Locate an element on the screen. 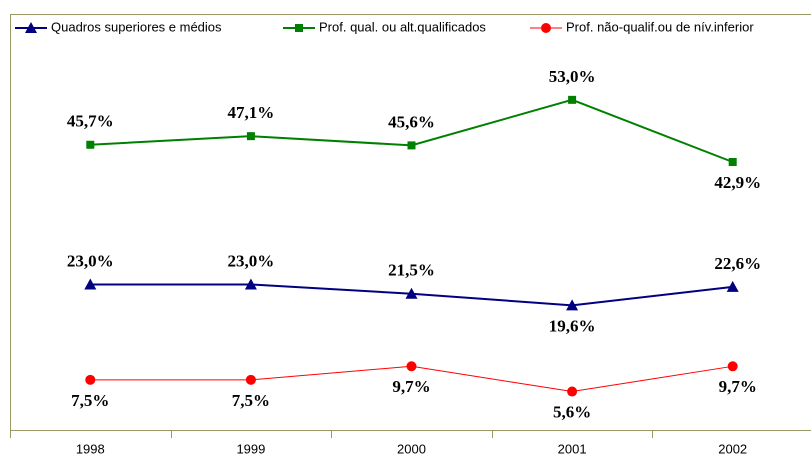 Image resolution: width=811 pixels, height=456 pixels. data-label: 19,6% is located at coordinates (572, 325).